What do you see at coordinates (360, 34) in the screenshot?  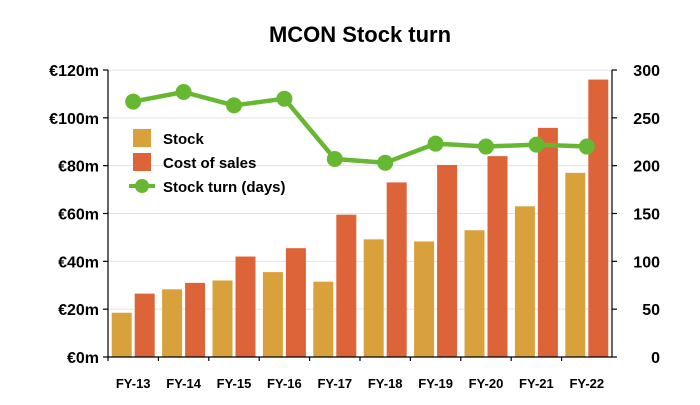 I see `chart-title: MCON Stock turn` at bounding box center [360, 34].